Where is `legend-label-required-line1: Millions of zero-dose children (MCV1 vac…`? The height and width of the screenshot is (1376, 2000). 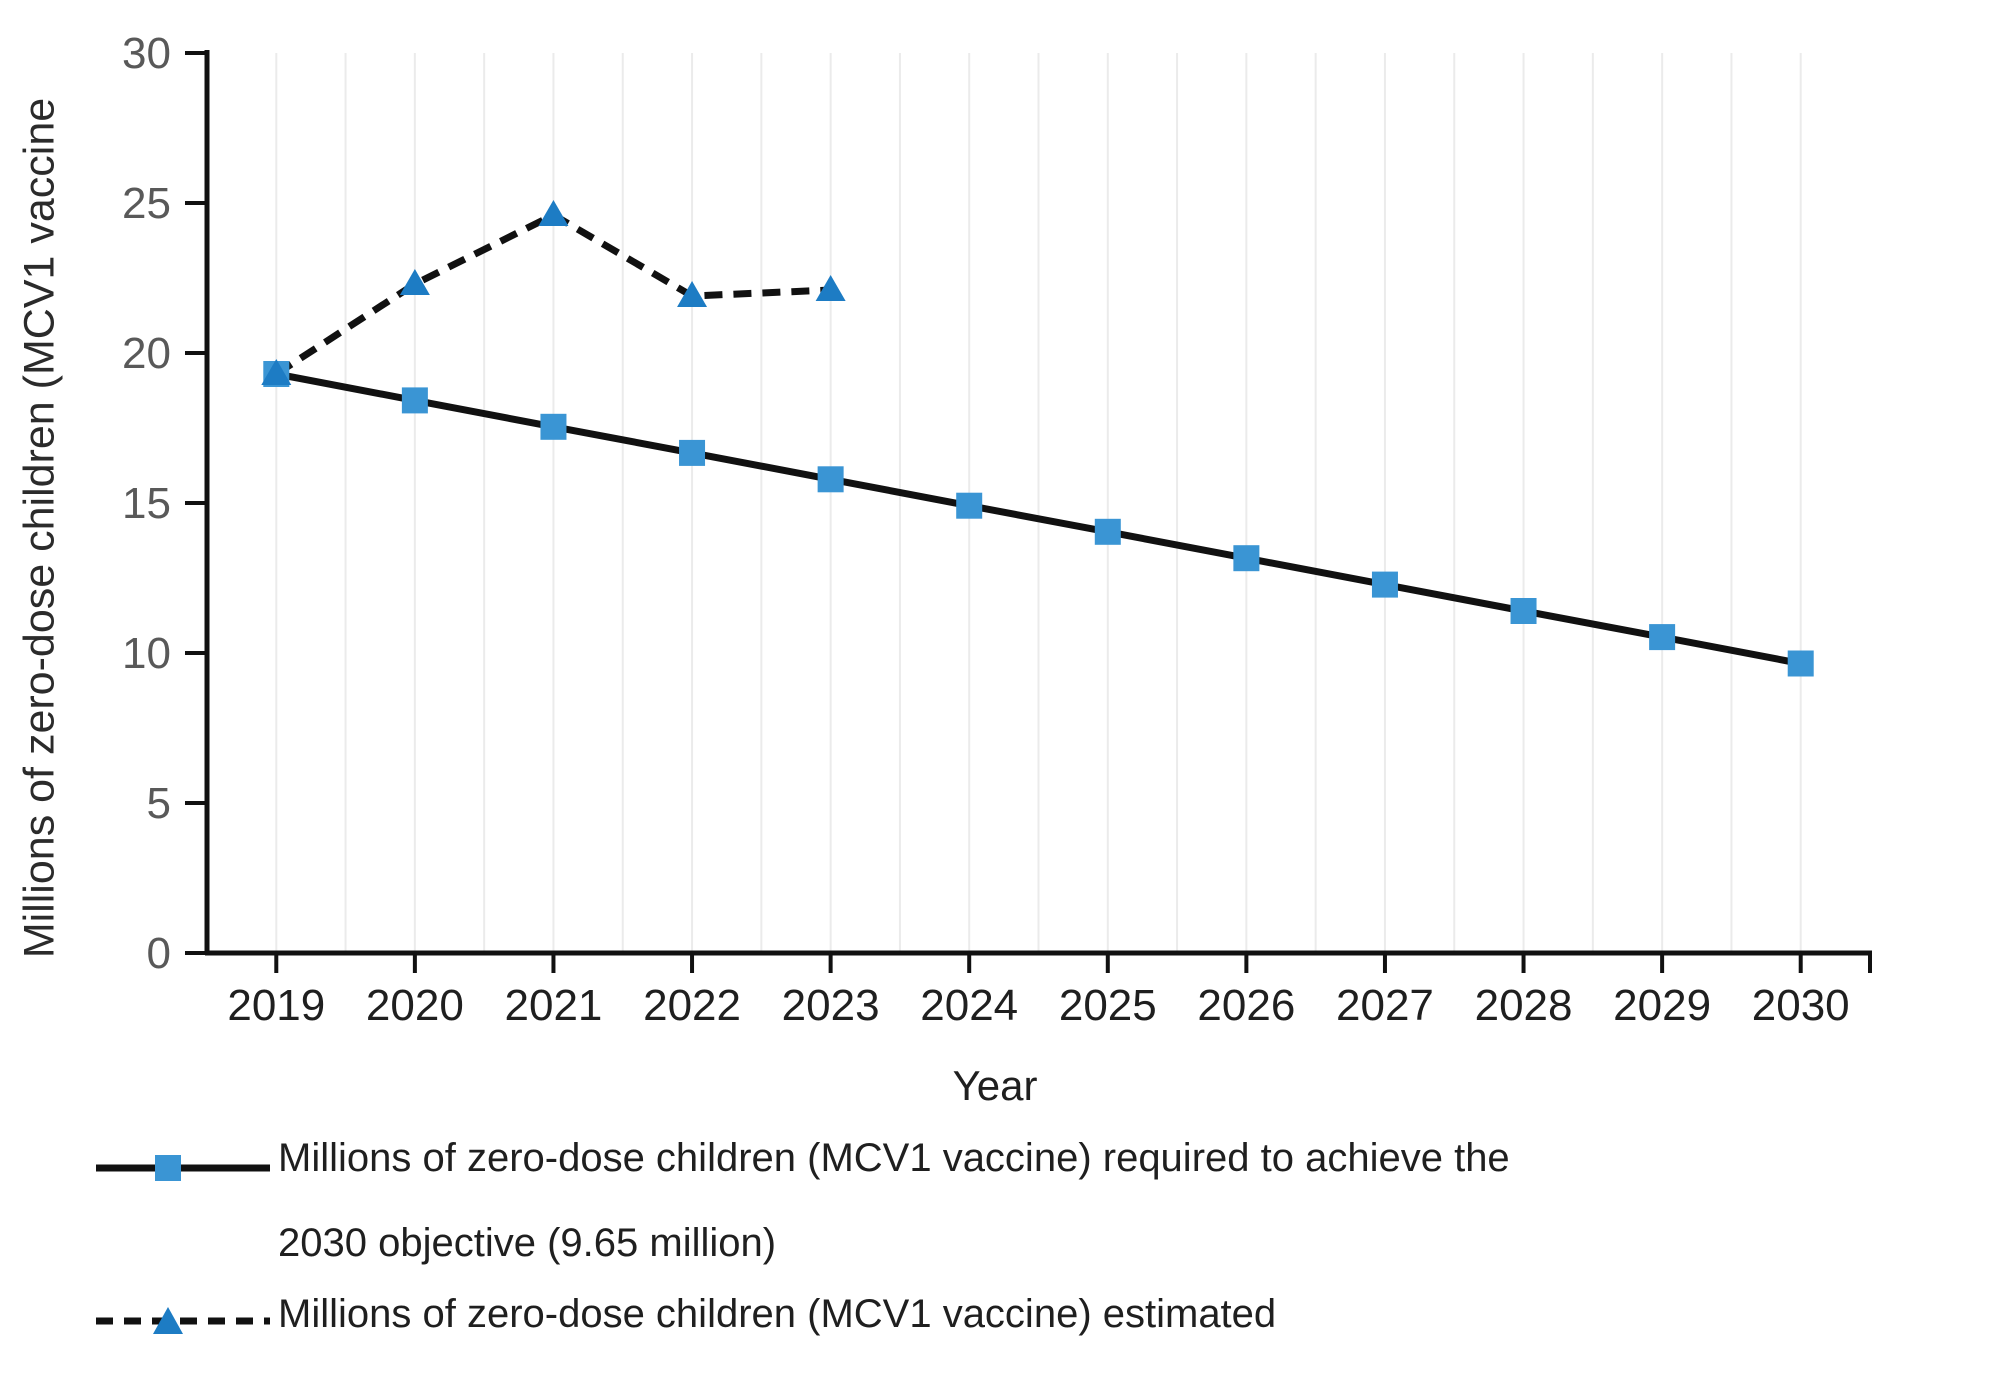
legend-label-required-line1: Millions of zero-dose children (MCV1 vac… is located at coordinates (894, 1158).